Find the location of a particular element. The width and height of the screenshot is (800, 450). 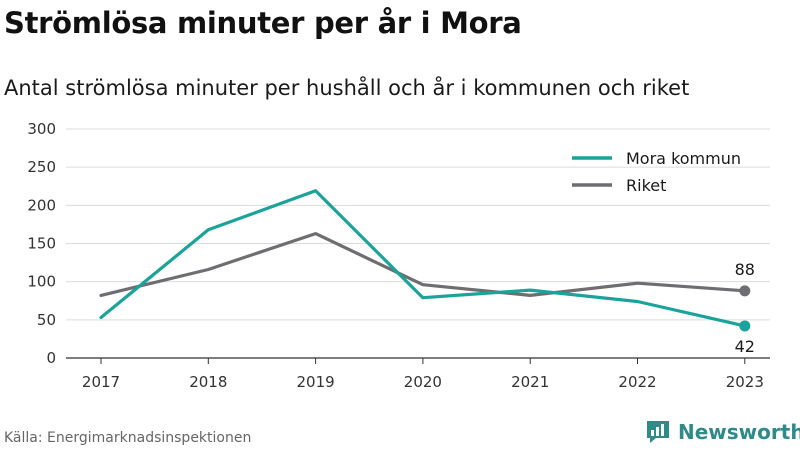

x-tick-label: 2023 is located at coordinates (745, 382).